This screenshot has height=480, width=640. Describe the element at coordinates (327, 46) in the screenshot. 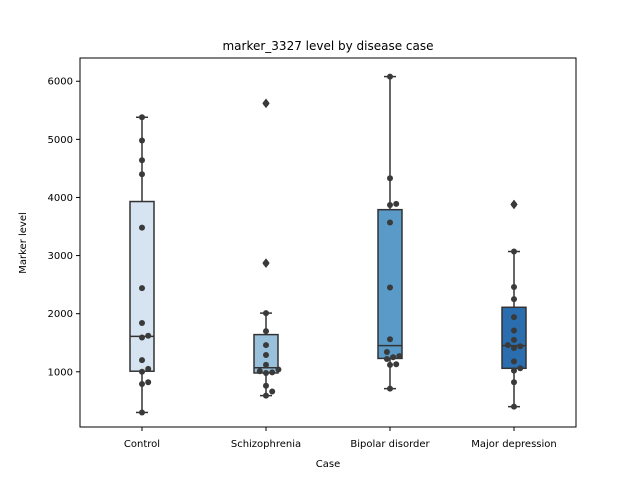

I see `chart-title: marker_3327 level by disease case` at that location.